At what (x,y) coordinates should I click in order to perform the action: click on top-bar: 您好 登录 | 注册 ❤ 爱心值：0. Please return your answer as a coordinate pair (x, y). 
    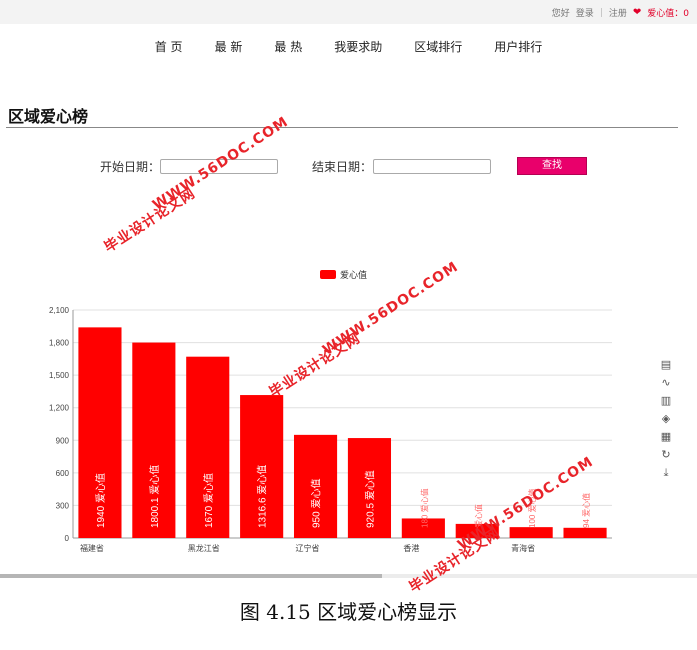
    Looking at the image, I should click on (348, 12).